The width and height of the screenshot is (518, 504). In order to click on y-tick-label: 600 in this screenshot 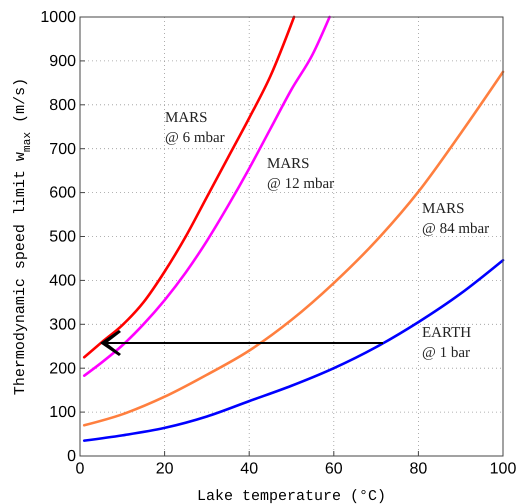, I will do `click(62, 193)`.